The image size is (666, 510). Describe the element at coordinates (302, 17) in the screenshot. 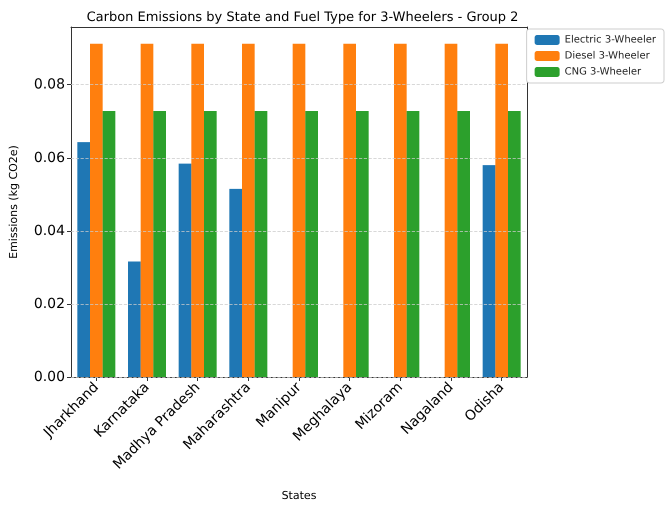

I see `chart-title: Carbon Emissions by State and Fuel Type for 3-Wheelers - Group 2` at that location.